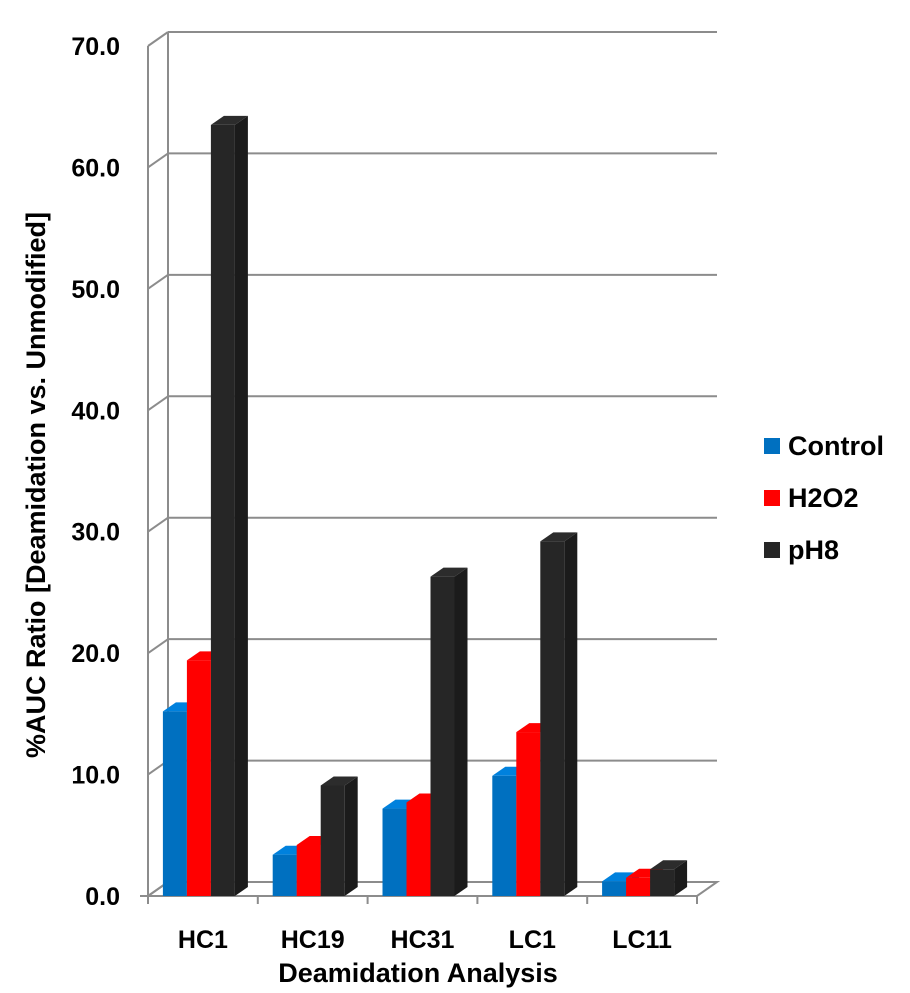  What do you see at coordinates (814, 549) in the screenshot?
I see `legend-label-ph8: pH8` at bounding box center [814, 549].